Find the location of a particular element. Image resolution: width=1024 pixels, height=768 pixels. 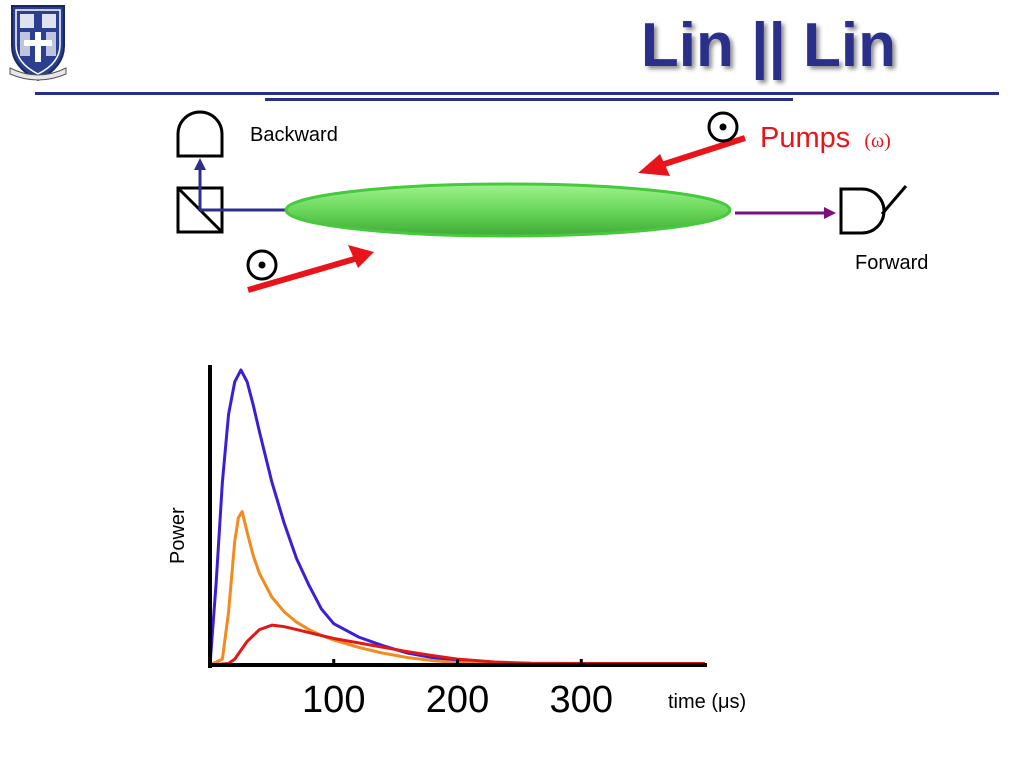

backward-detector-icon is located at coordinates (200, 134).